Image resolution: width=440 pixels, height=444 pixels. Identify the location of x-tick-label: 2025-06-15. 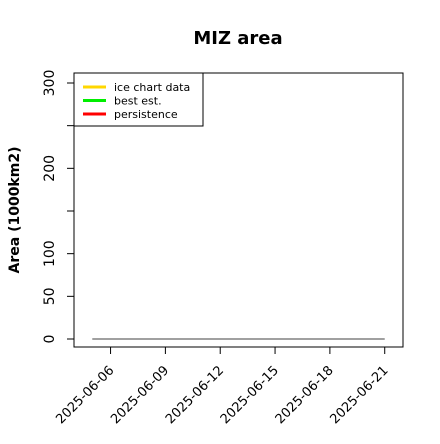
(250, 395).